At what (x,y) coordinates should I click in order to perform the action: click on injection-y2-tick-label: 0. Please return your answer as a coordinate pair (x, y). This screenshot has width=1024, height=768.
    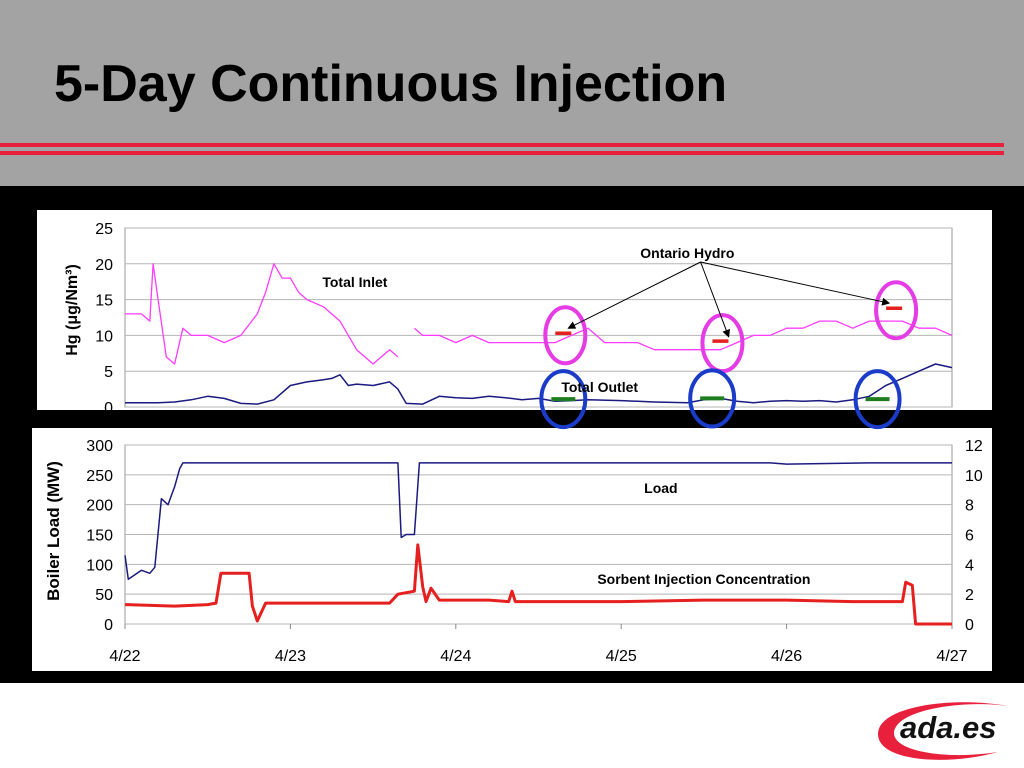
    Looking at the image, I should click on (969, 625).